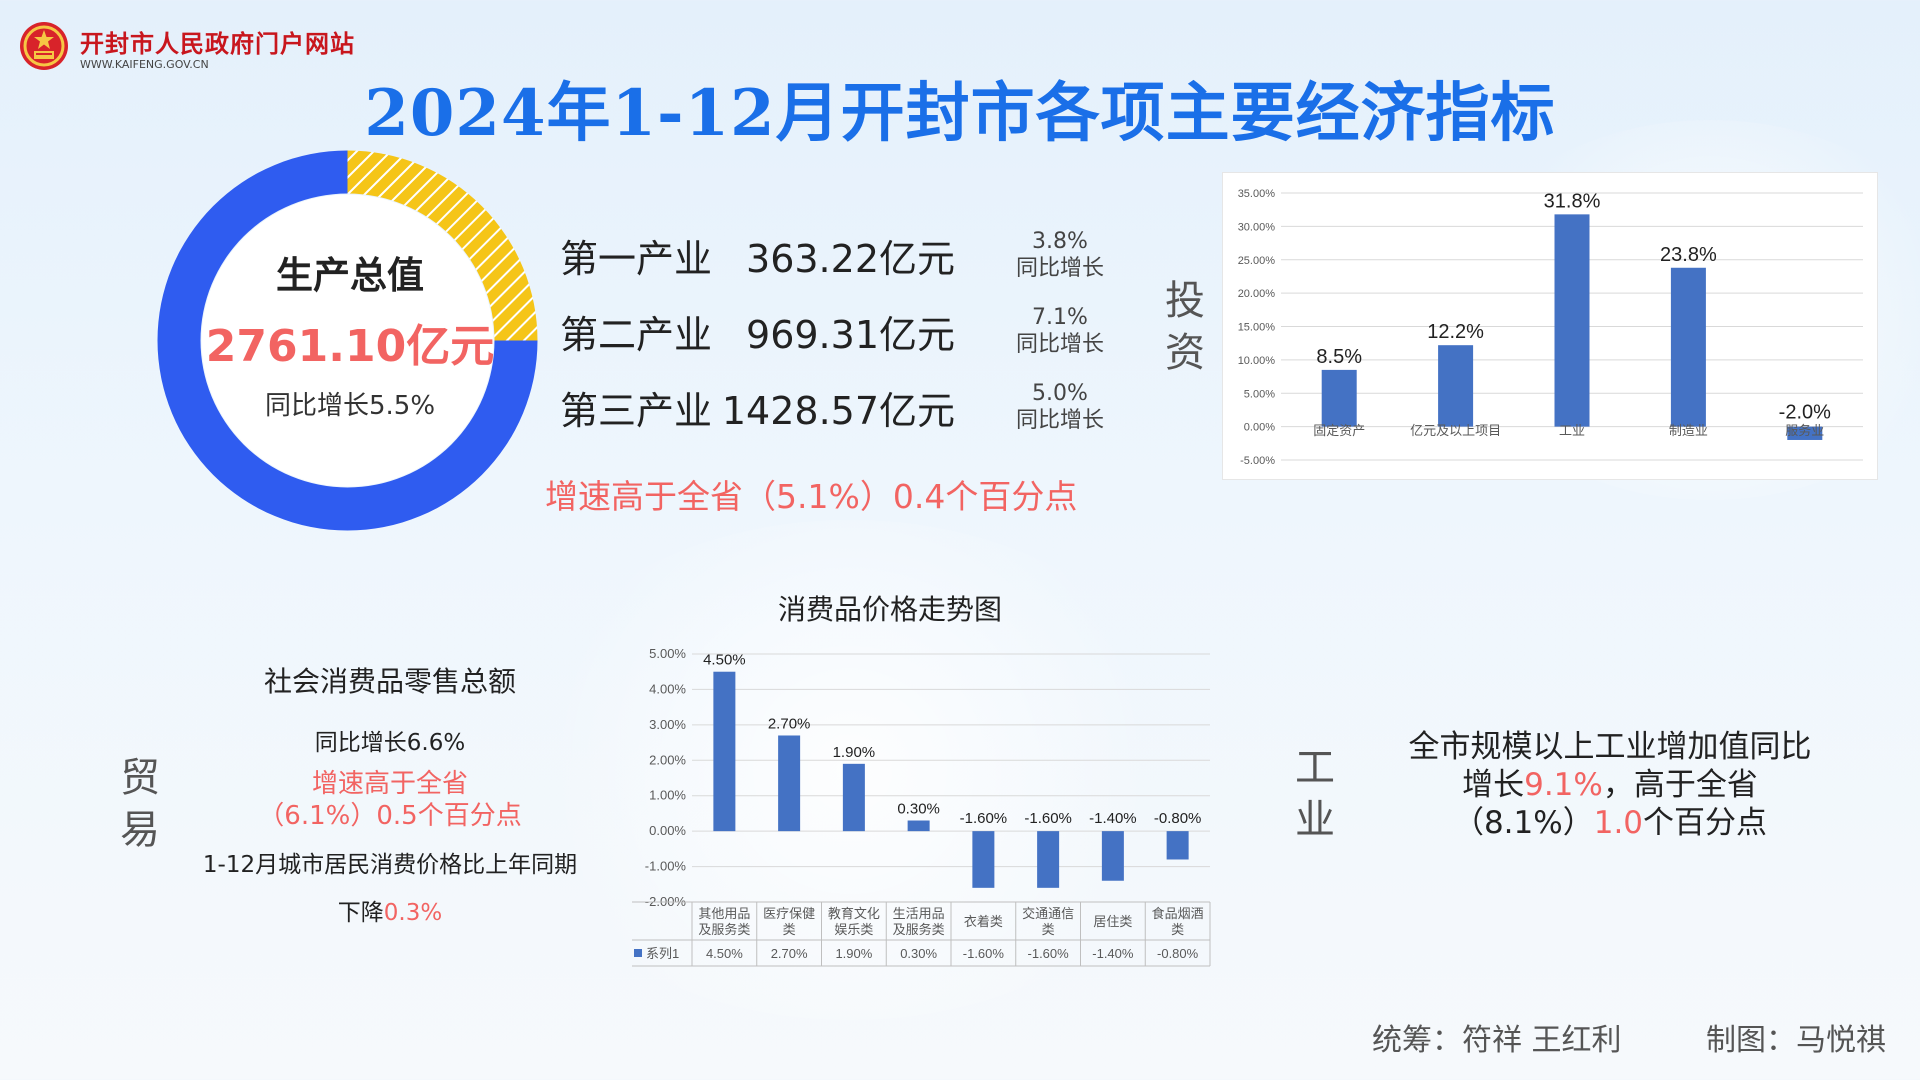  I want to click on cpi-chart-title: 消费品价格走势图, so click(889, 609).